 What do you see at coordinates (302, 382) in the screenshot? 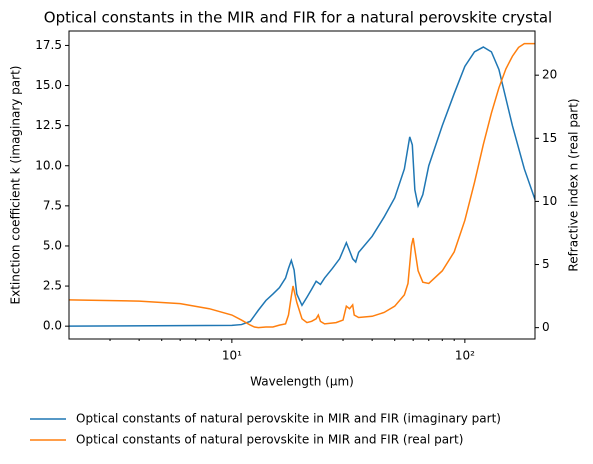
I see `x-axis-label: Wavelength (μm)` at bounding box center [302, 382].